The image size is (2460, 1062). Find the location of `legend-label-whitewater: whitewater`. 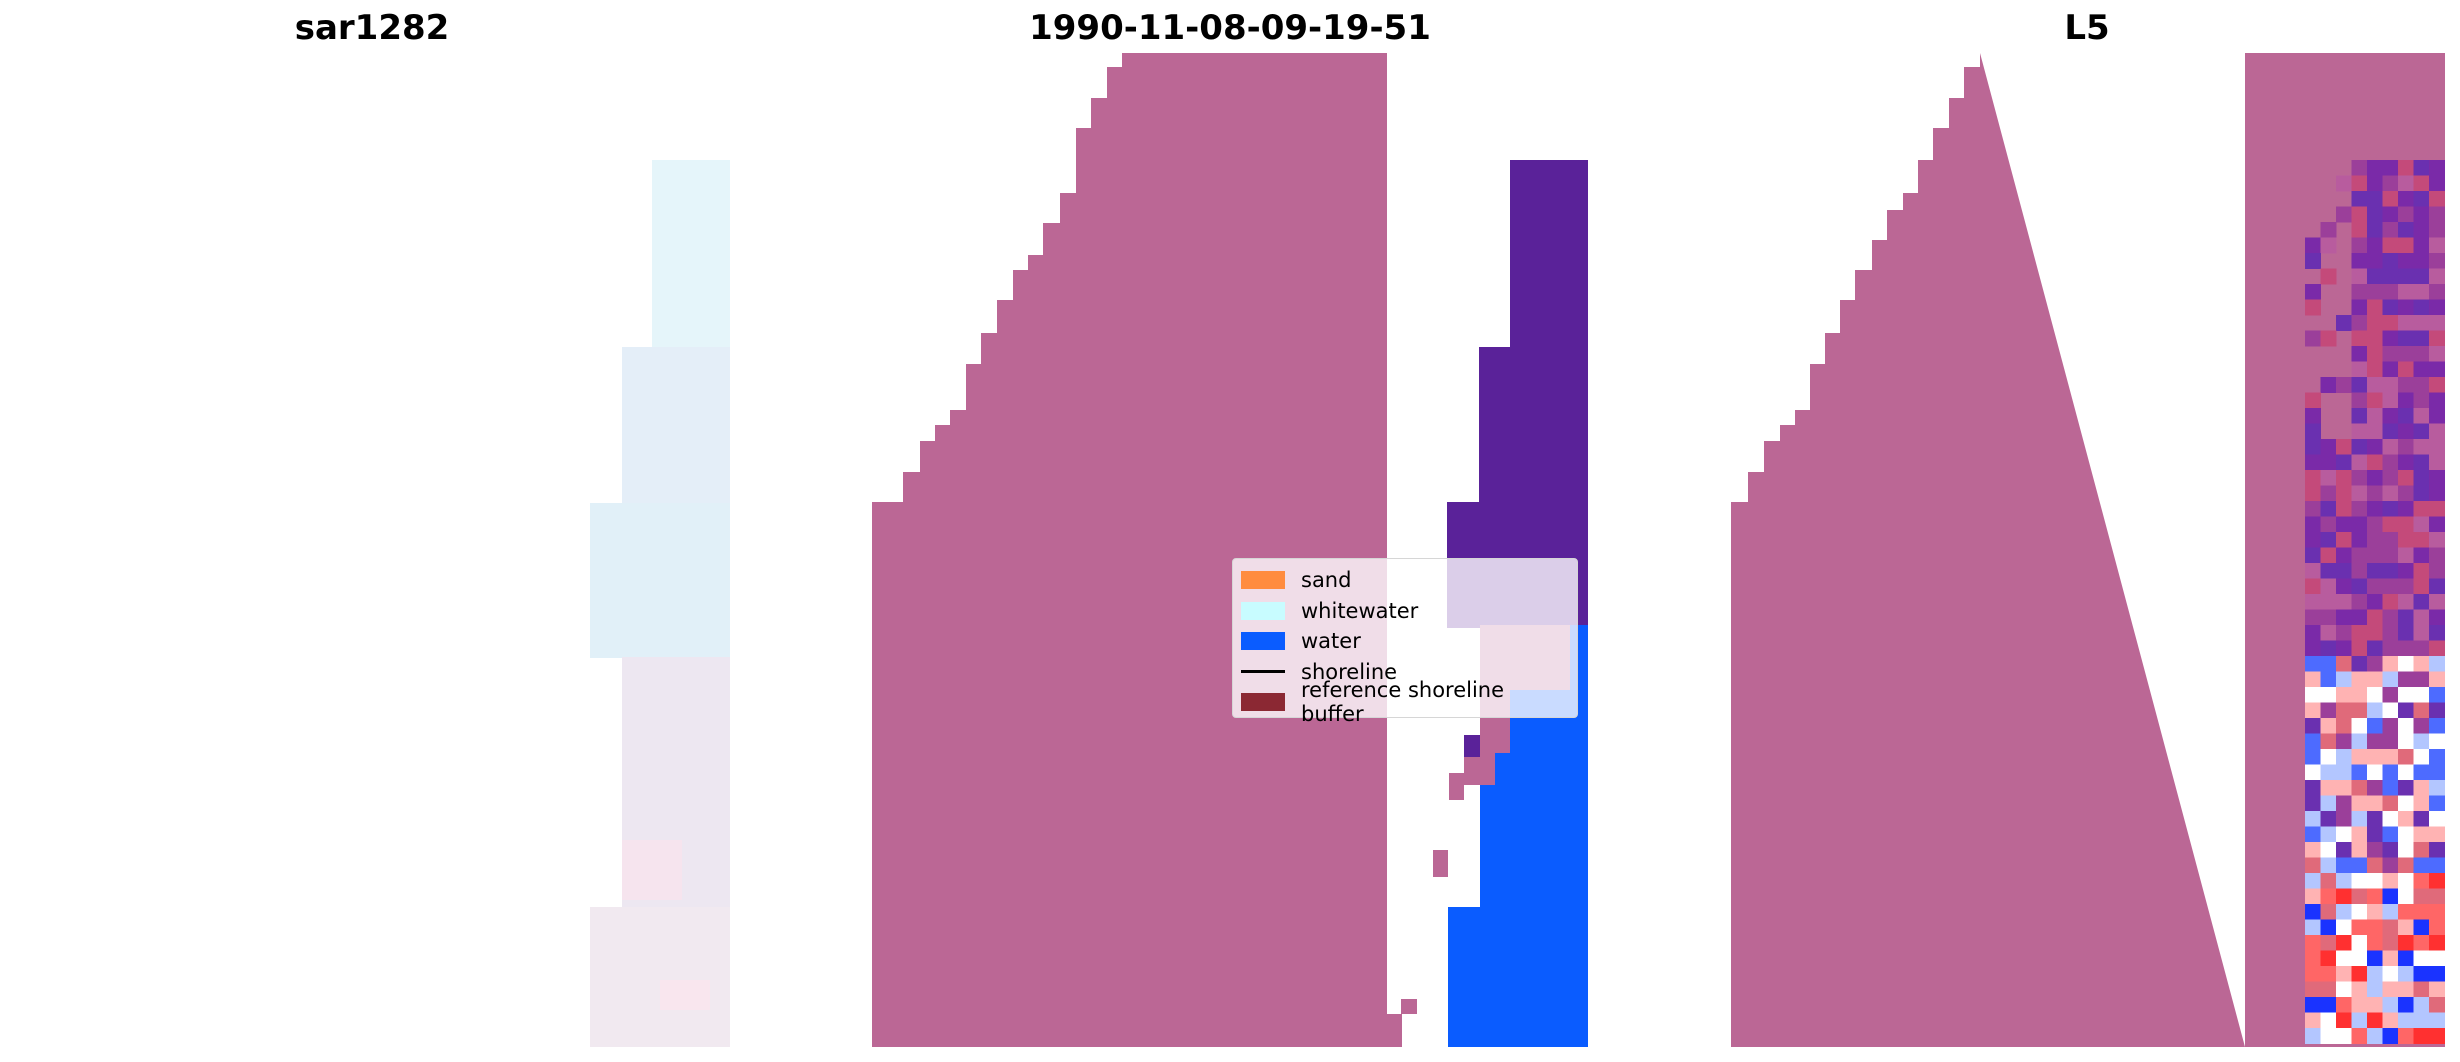

legend-label-whitewater: whitewater is located at coordinates (1360, 610).